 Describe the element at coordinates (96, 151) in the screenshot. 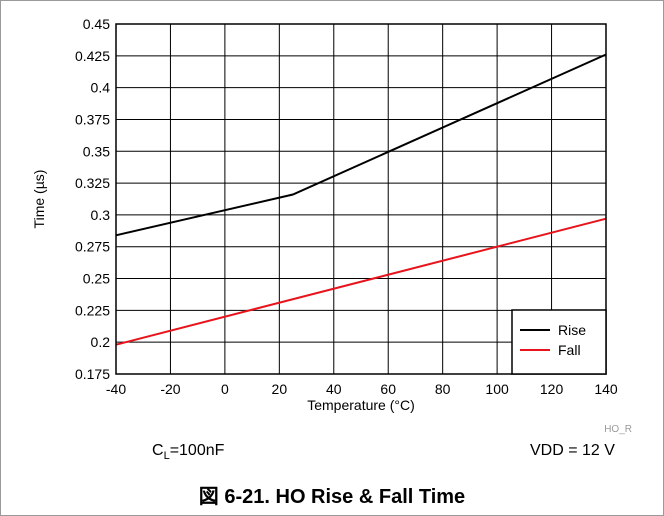

I see `y-tick-label: 0.35` at that location.